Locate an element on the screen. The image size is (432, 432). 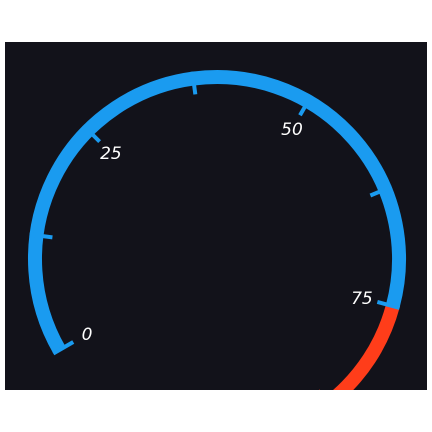
tick-label-25: 25 is located at coordinates (111, 154).